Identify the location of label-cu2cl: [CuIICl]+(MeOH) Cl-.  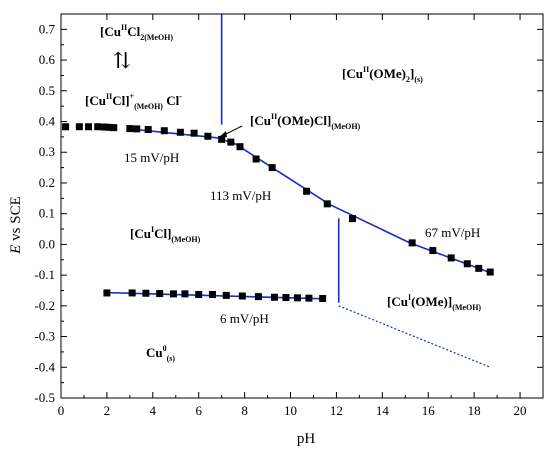
(133, 101).